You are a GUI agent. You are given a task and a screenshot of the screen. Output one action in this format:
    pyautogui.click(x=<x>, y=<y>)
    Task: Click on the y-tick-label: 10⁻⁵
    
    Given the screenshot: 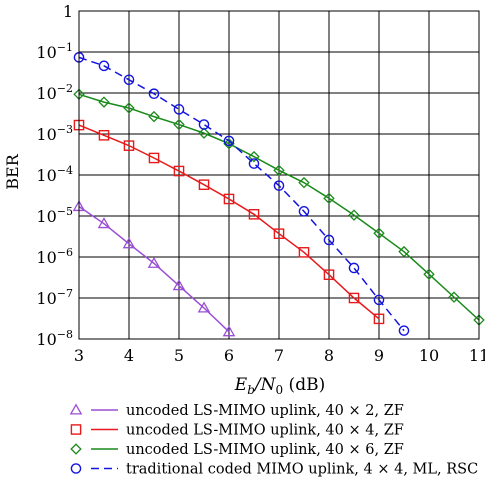 What is the action you would take?
    pyautogui.click(x=54, y=215)
    